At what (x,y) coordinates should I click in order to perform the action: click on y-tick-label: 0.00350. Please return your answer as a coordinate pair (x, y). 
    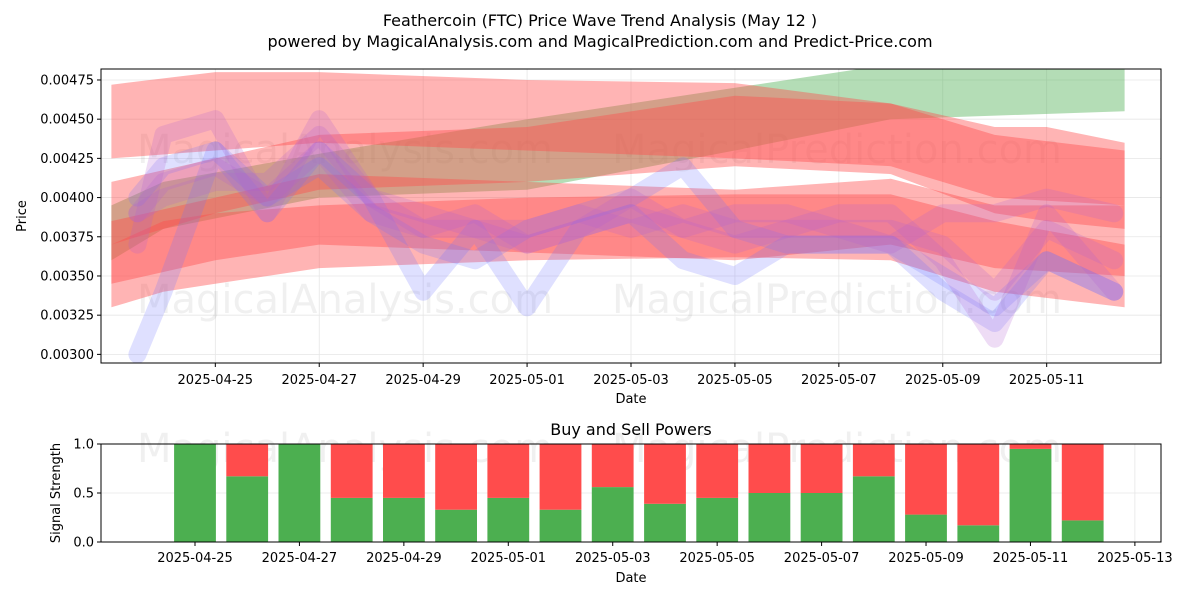
    Looking at the image, I should click on (67, 276).